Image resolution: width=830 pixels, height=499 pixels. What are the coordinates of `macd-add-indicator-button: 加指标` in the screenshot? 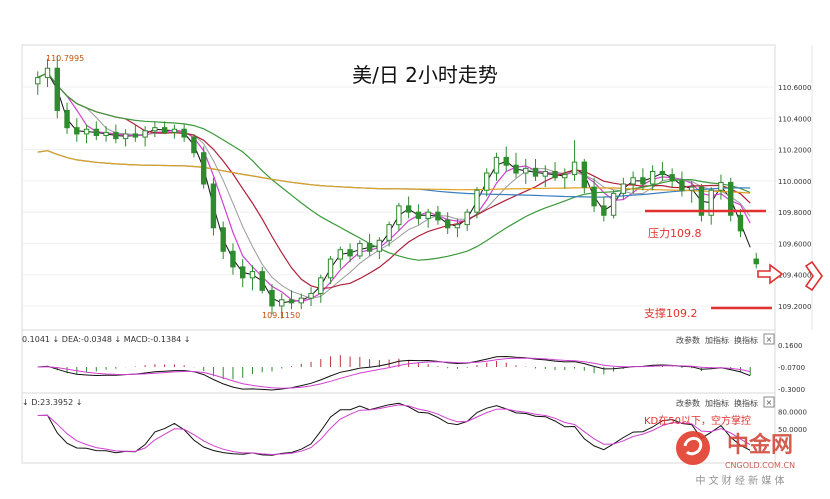 It's located at (717, 340).